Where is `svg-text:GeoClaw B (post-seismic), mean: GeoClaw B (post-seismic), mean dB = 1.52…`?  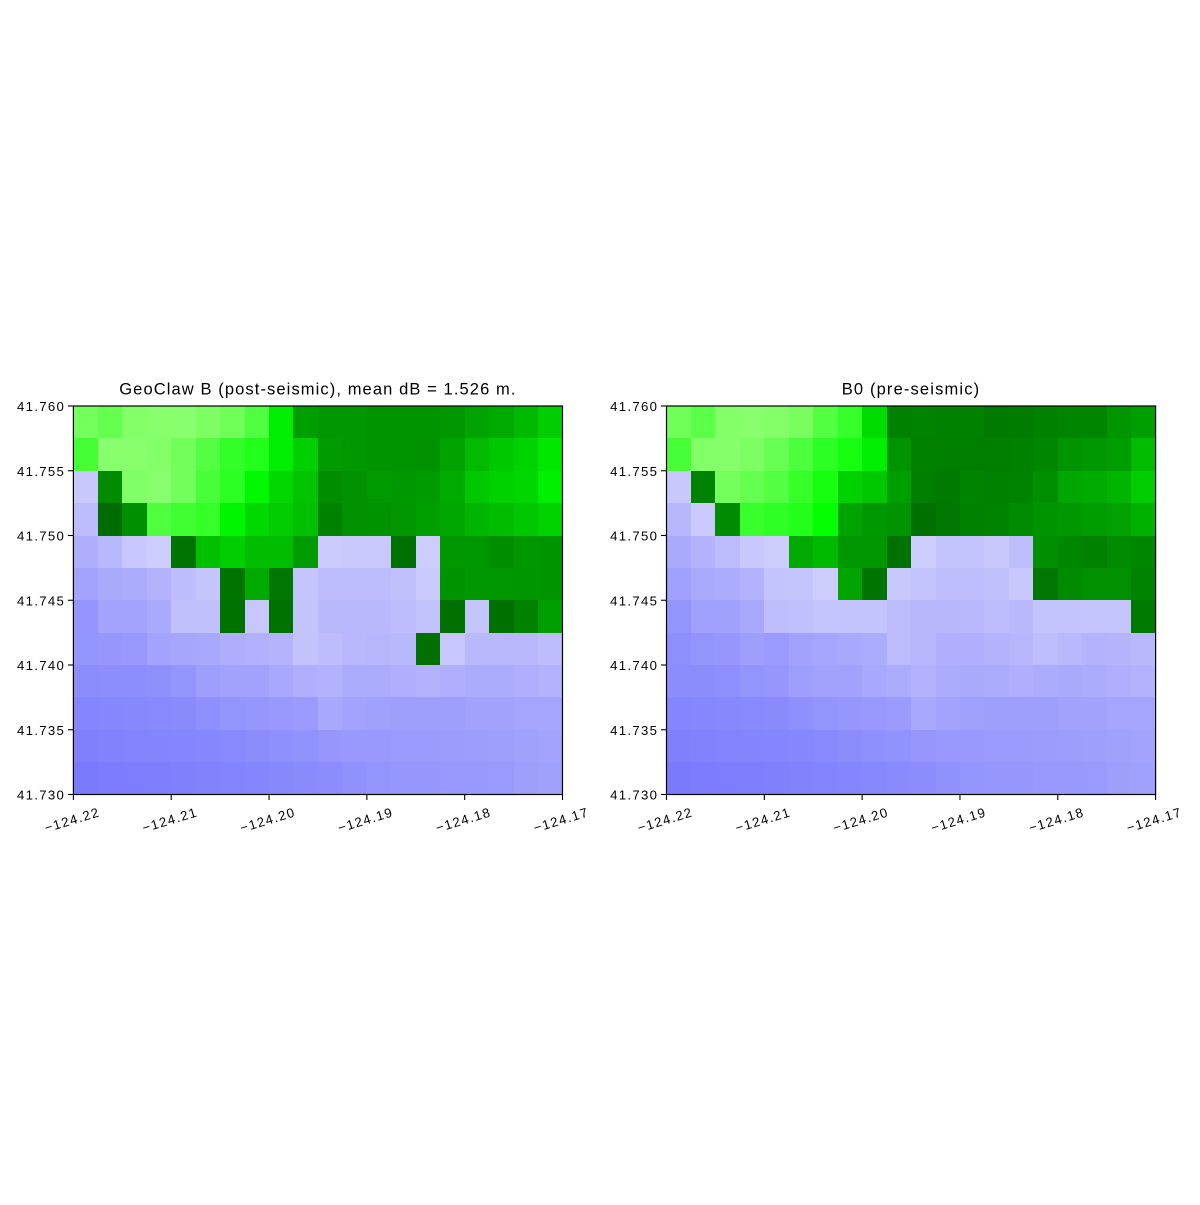 svg-text:GeoClaw B (post-seismic), mean: GeoClaw B (post-seismic), mean dB = 1.52… is located at coordinates (317, 389).